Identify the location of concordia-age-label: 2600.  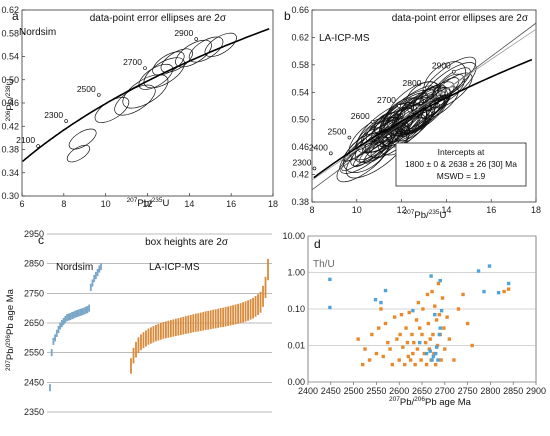
(360, 116).